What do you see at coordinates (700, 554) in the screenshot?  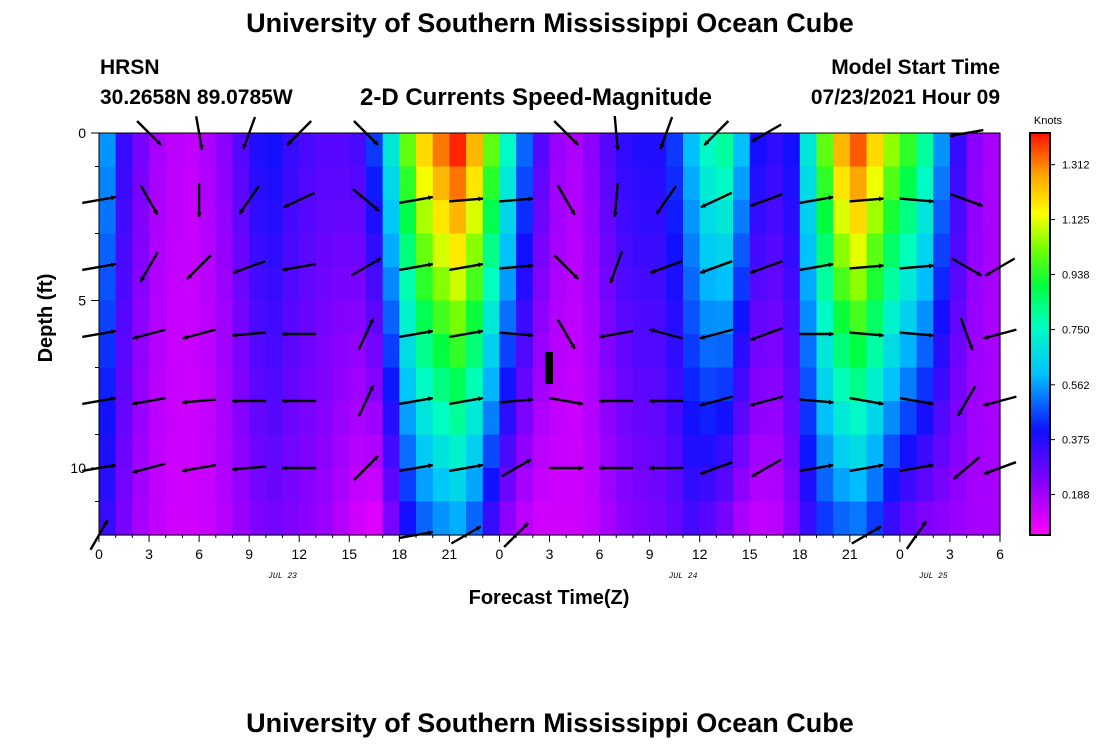 I see `x-tick-label: 12` at bounding box center [700, 554].